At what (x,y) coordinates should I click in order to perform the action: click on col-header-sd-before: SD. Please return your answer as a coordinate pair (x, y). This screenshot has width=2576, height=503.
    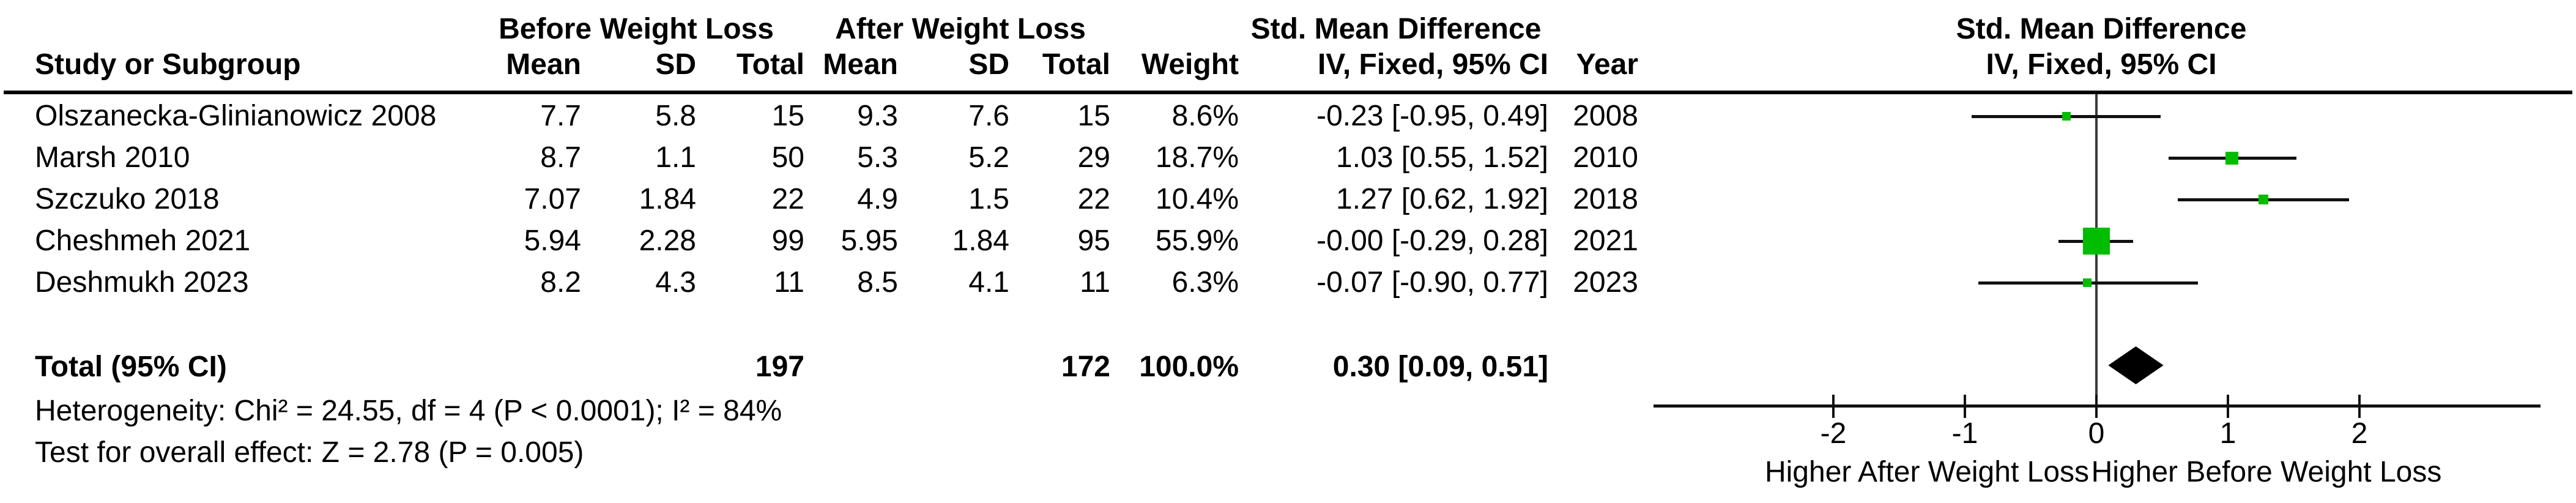
    Looking at the image, I should click on (675, 64).